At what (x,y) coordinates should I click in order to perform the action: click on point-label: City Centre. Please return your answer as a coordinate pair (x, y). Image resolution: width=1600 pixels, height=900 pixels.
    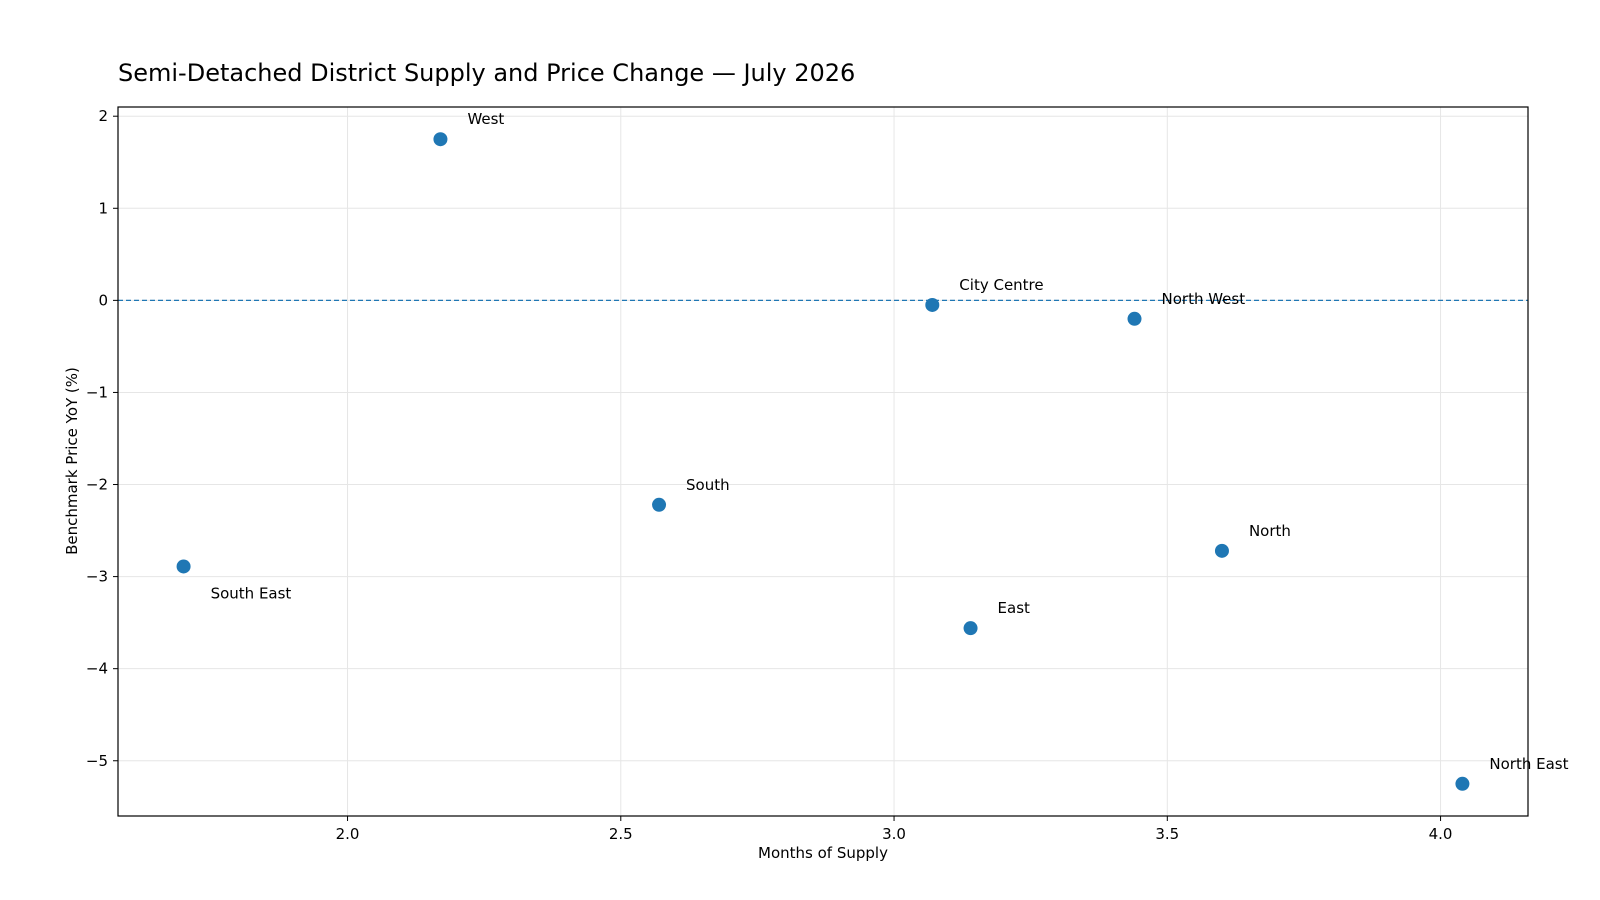
    Looking at the image, I should click on (1001, 285).